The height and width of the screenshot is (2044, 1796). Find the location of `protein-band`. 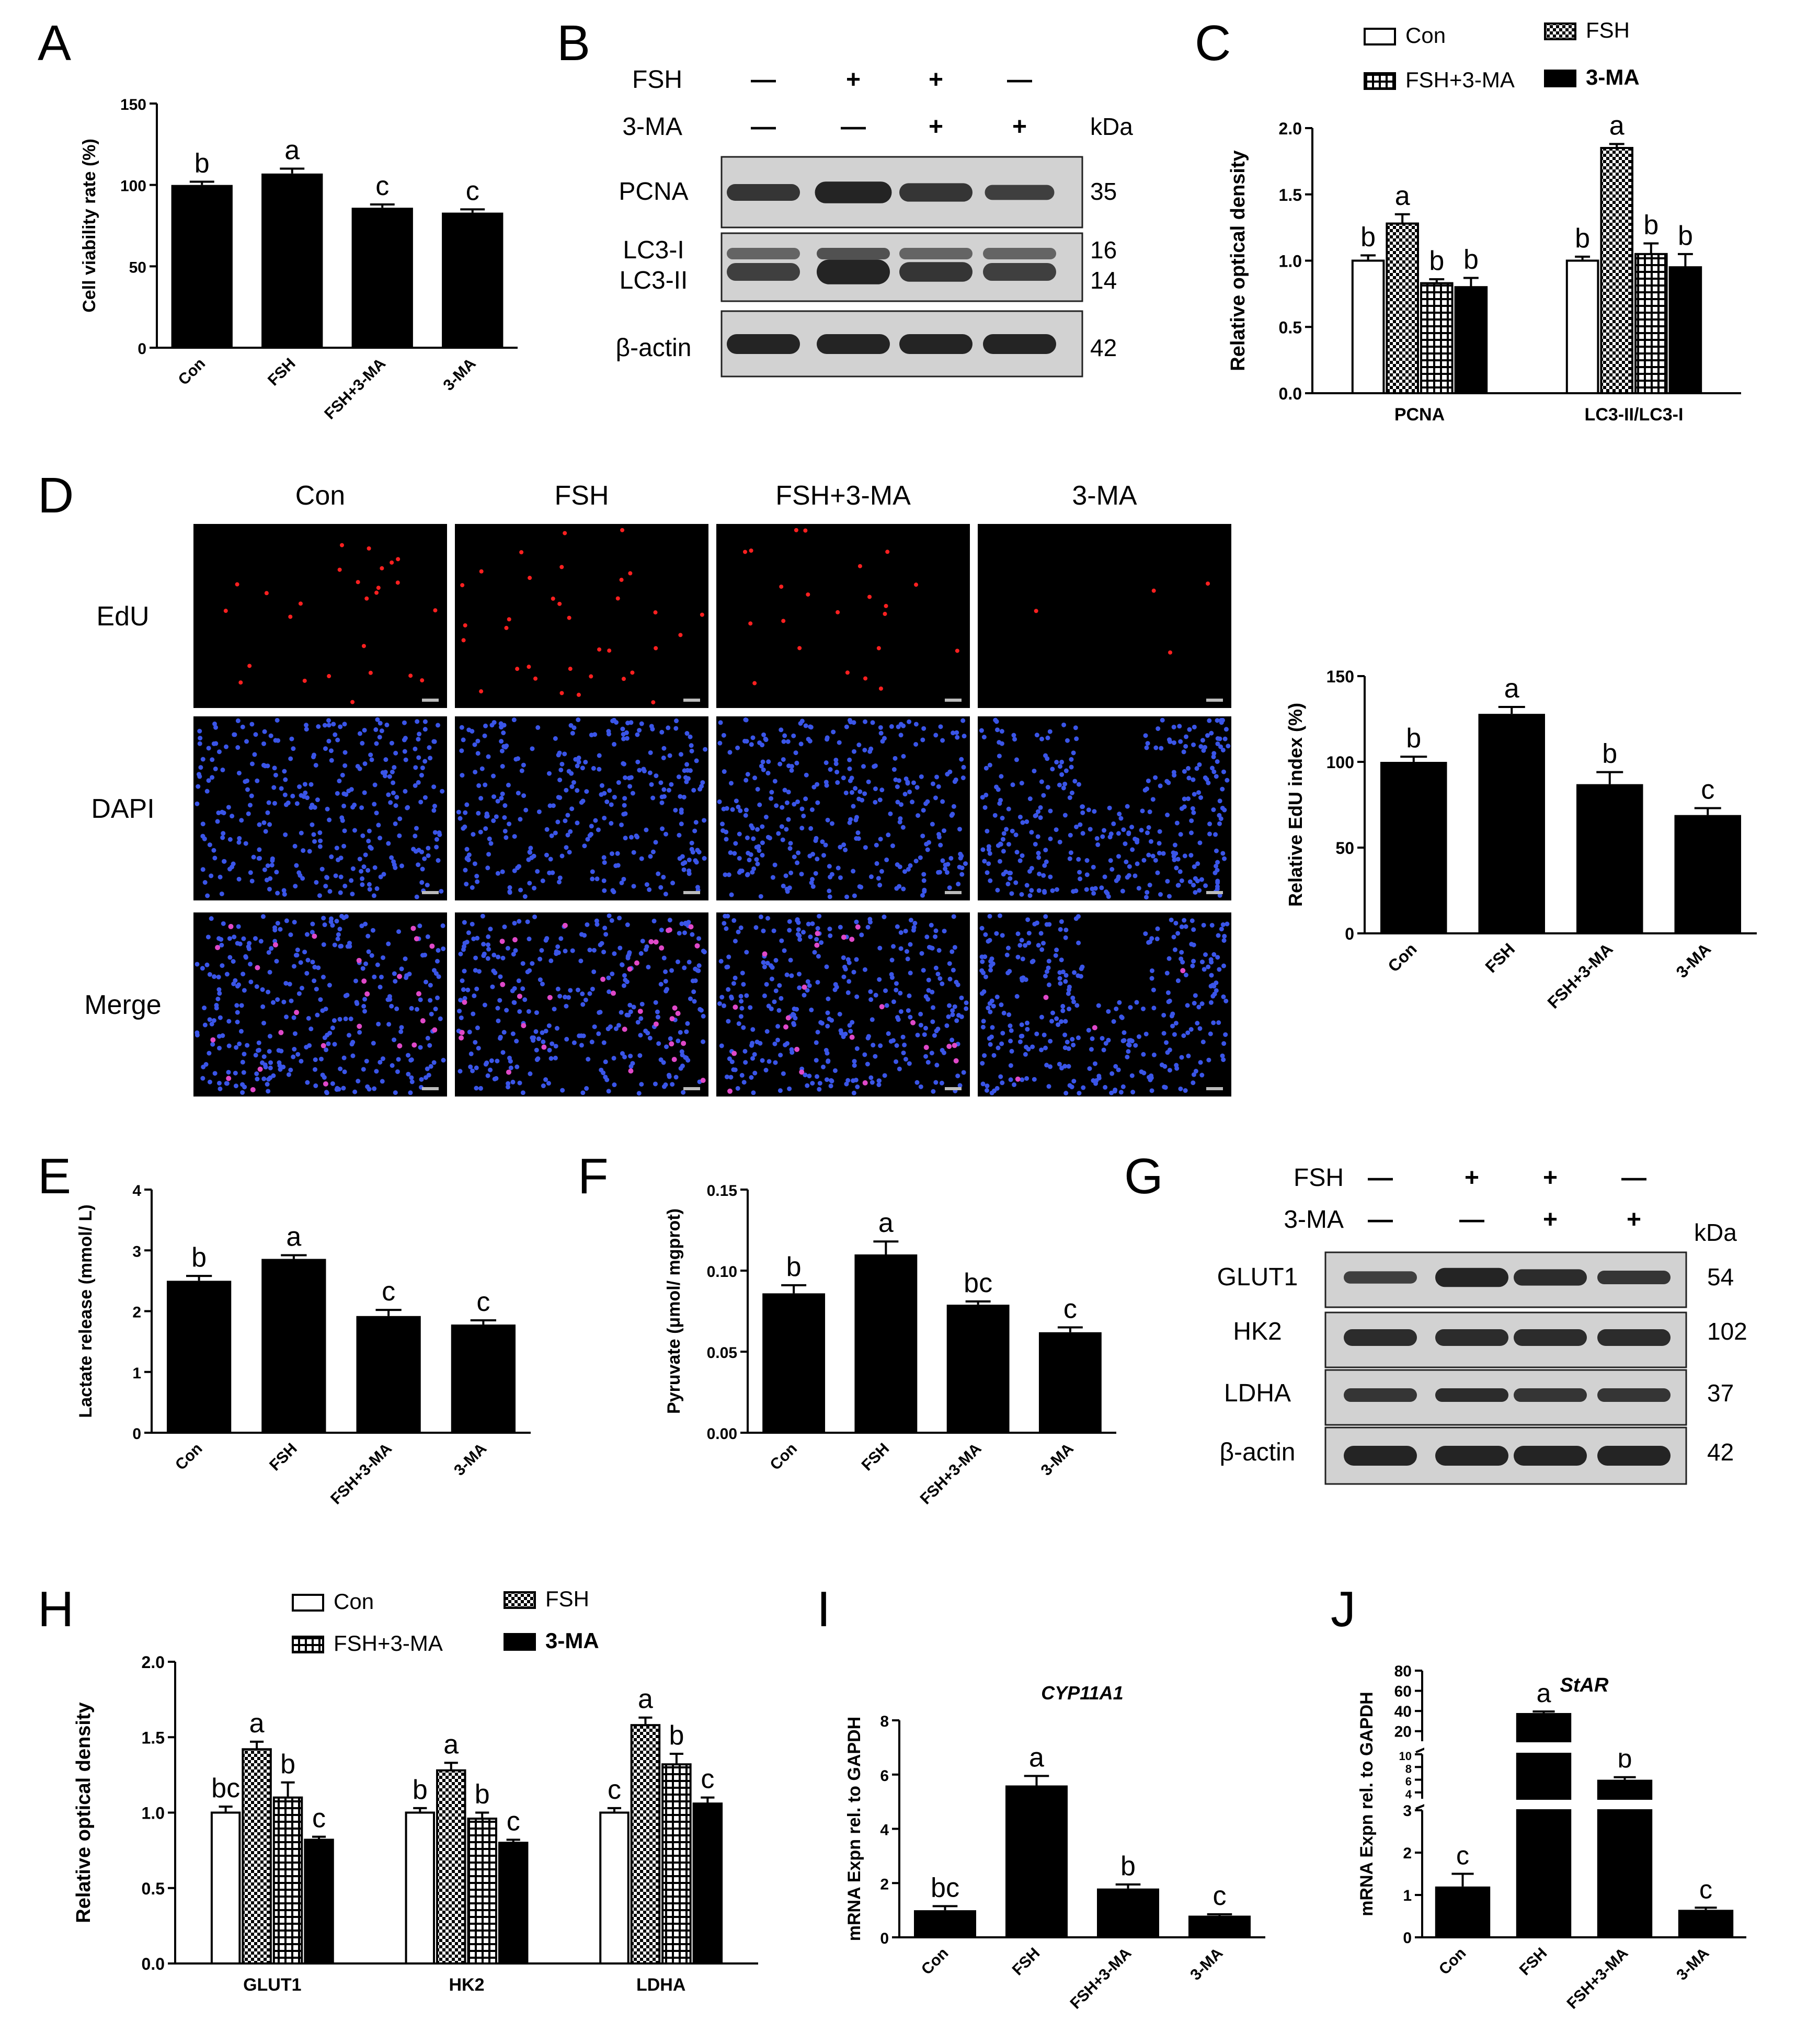

protein-band is located at coordinates (1019, 272).